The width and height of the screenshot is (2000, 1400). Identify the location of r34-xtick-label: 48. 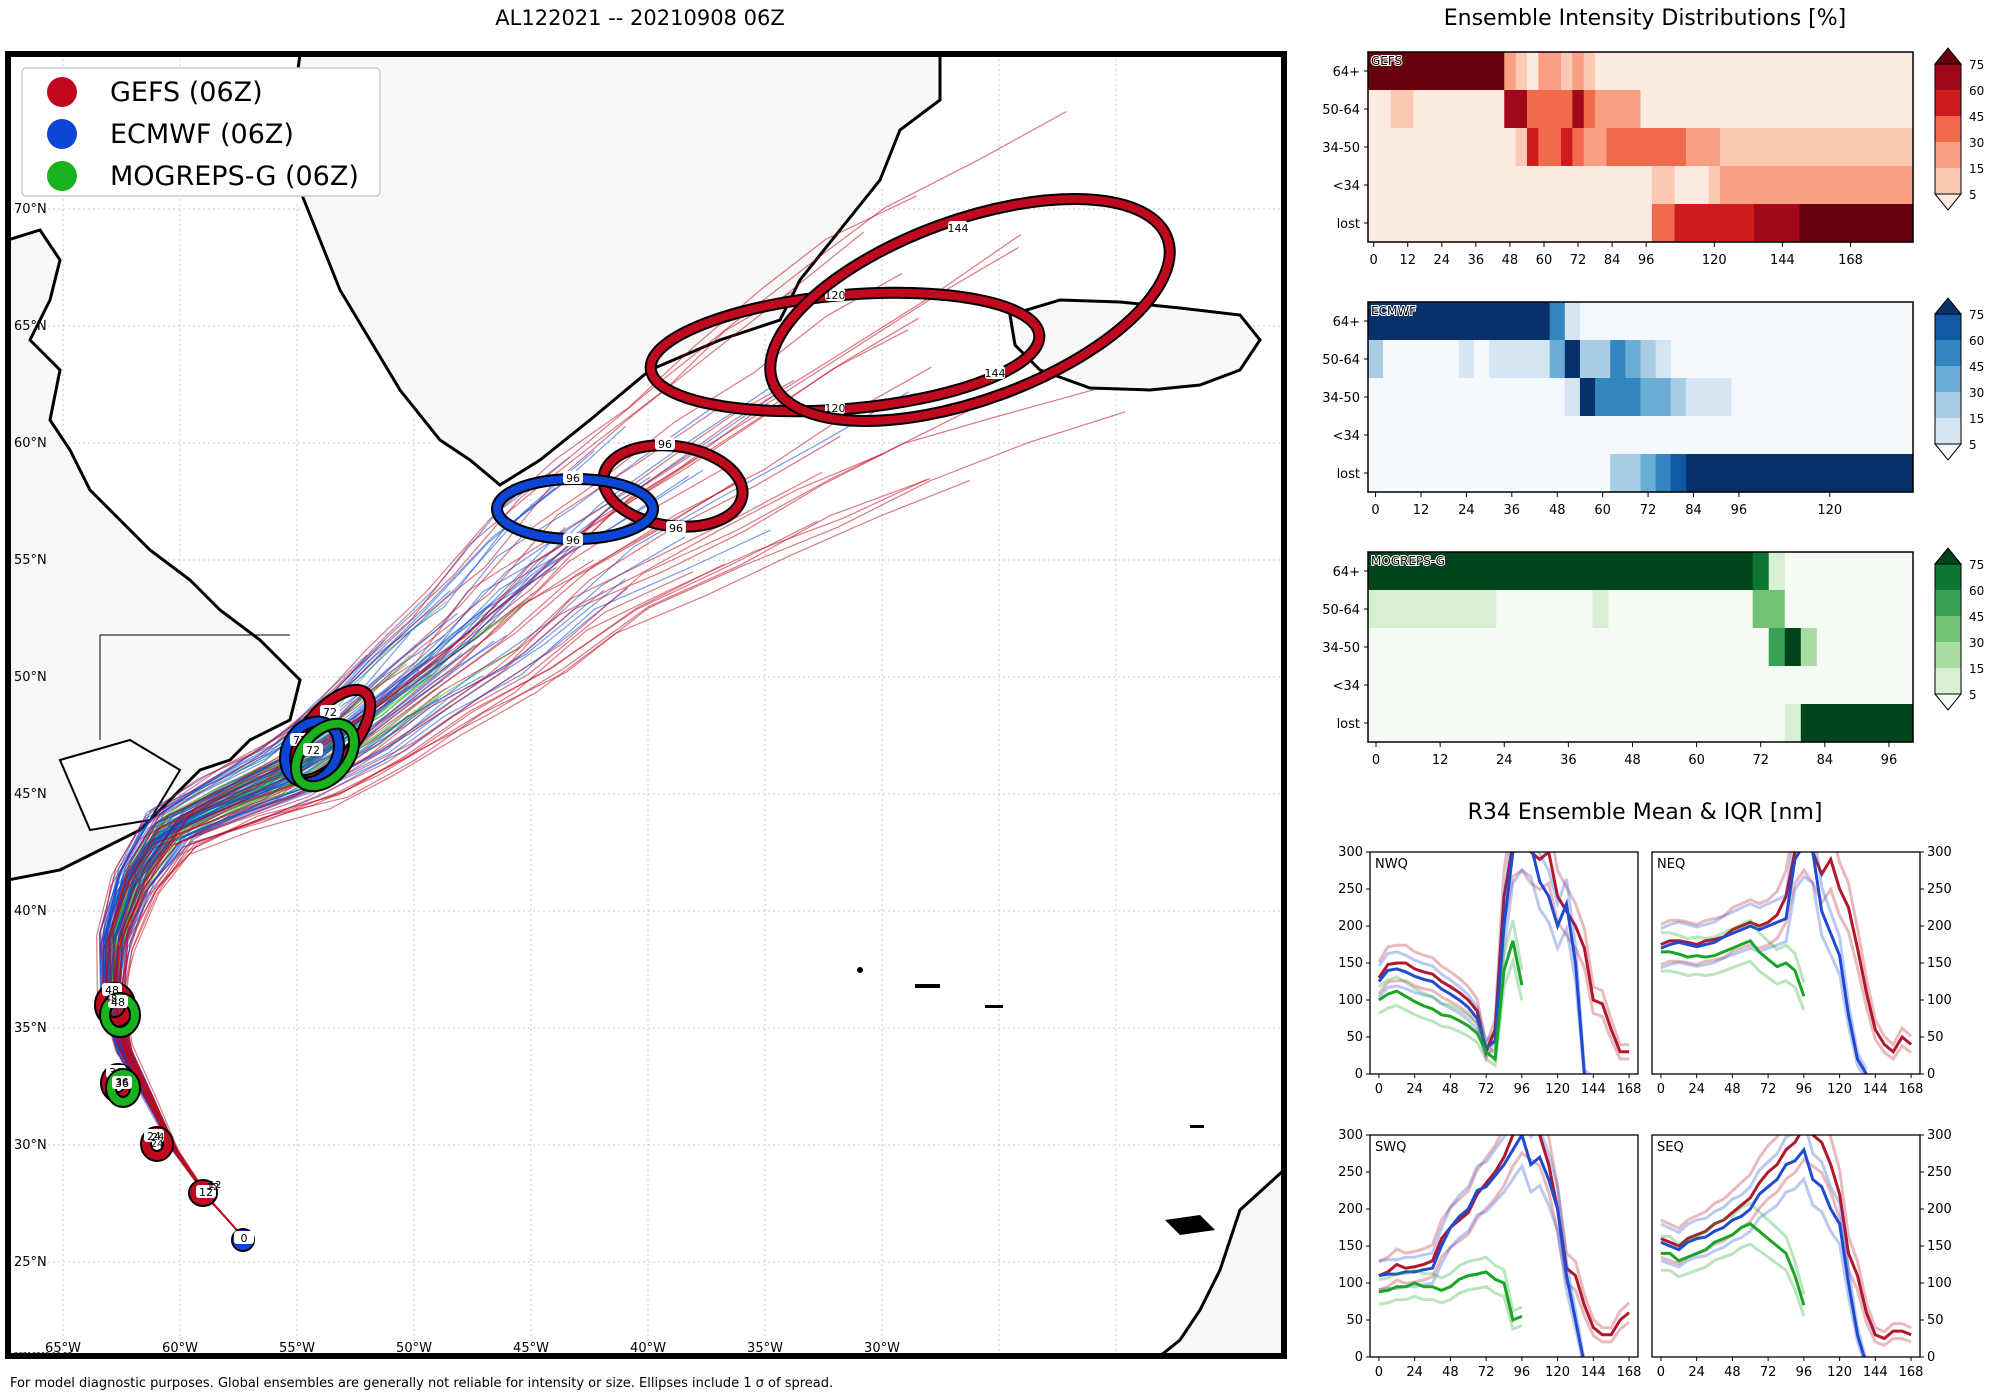
(1732, 1089).